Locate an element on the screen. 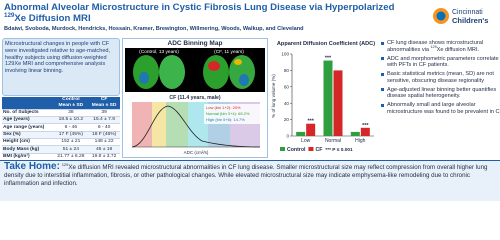 Image resolution: width=500 pixels, height=240 pixels. table-cell: No. of Subjects is located at coordinates (28, 113).